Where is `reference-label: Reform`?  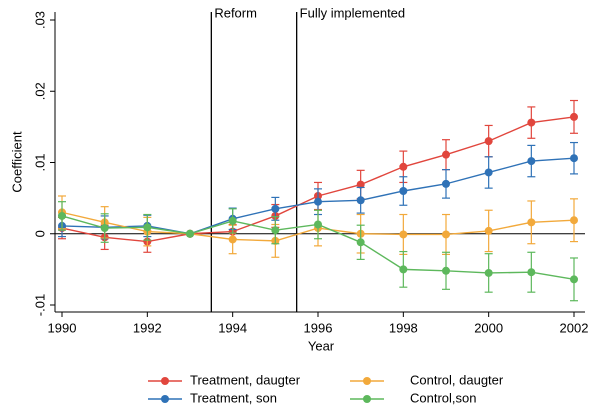 reference-label: Reform is located at coordinates (235, 12).